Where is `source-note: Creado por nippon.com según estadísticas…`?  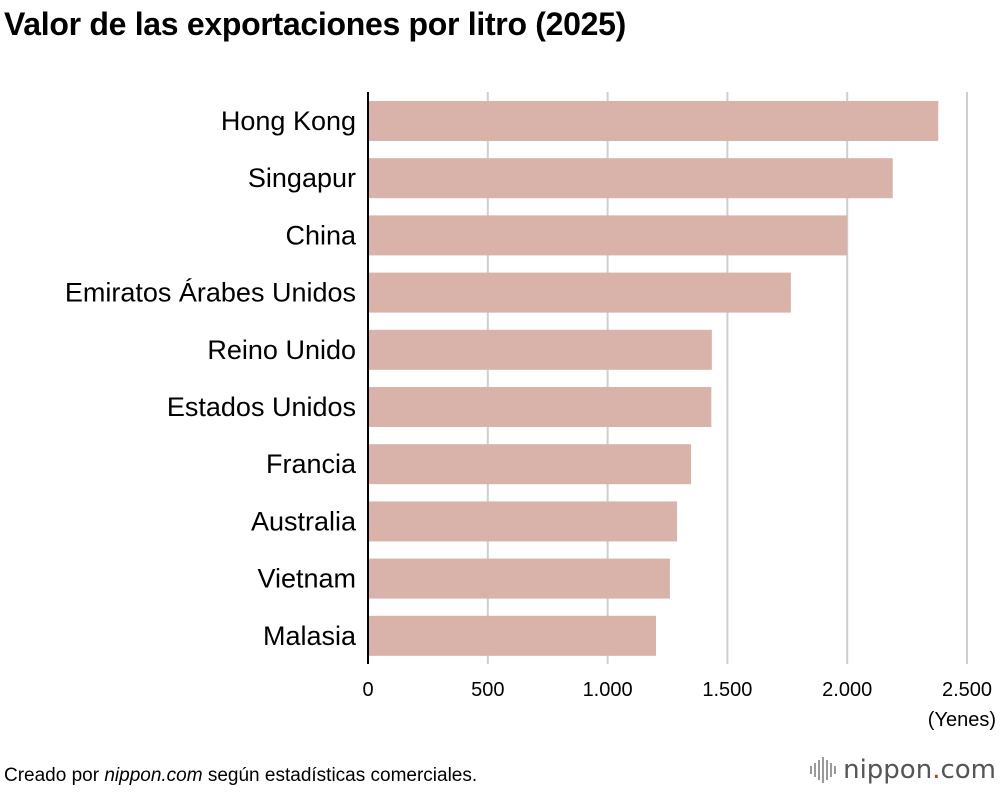
source-note: Creado por nippon.com según estadísticas… is located at coordinates (240, 776).